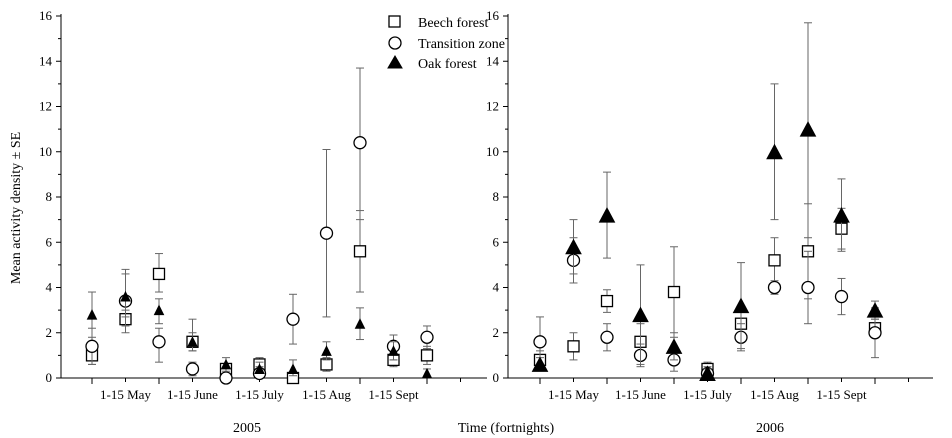  What do you see at coordinates (247, 428) in the screenshot?
I see `panel-year-label: 2005` at bounding box center [247, 428].